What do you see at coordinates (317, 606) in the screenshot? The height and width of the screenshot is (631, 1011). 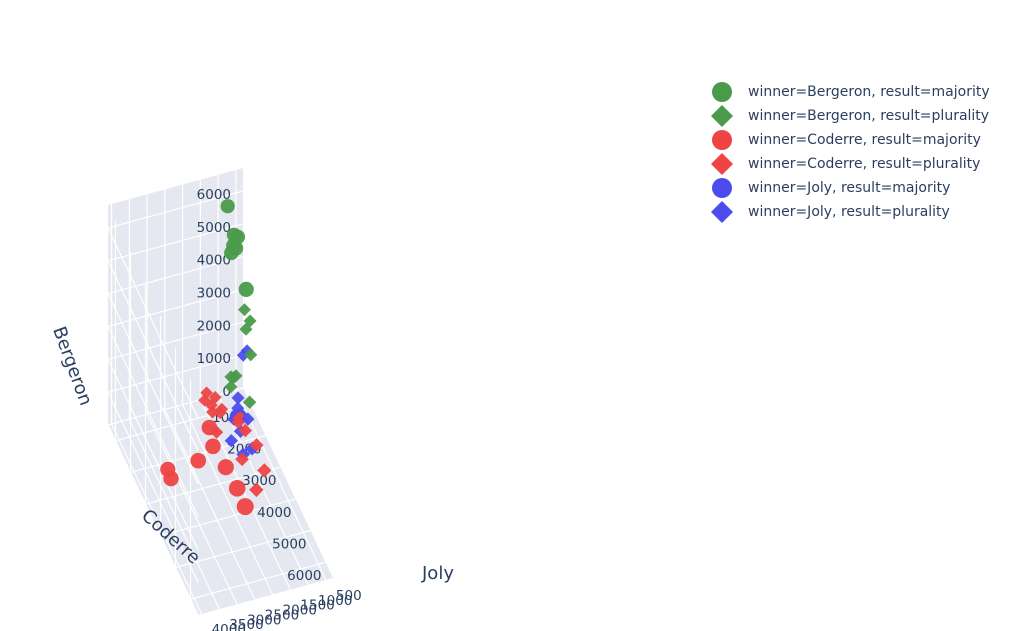 I see `joly-tick-label: 1500` at bounding box center [317, 606].